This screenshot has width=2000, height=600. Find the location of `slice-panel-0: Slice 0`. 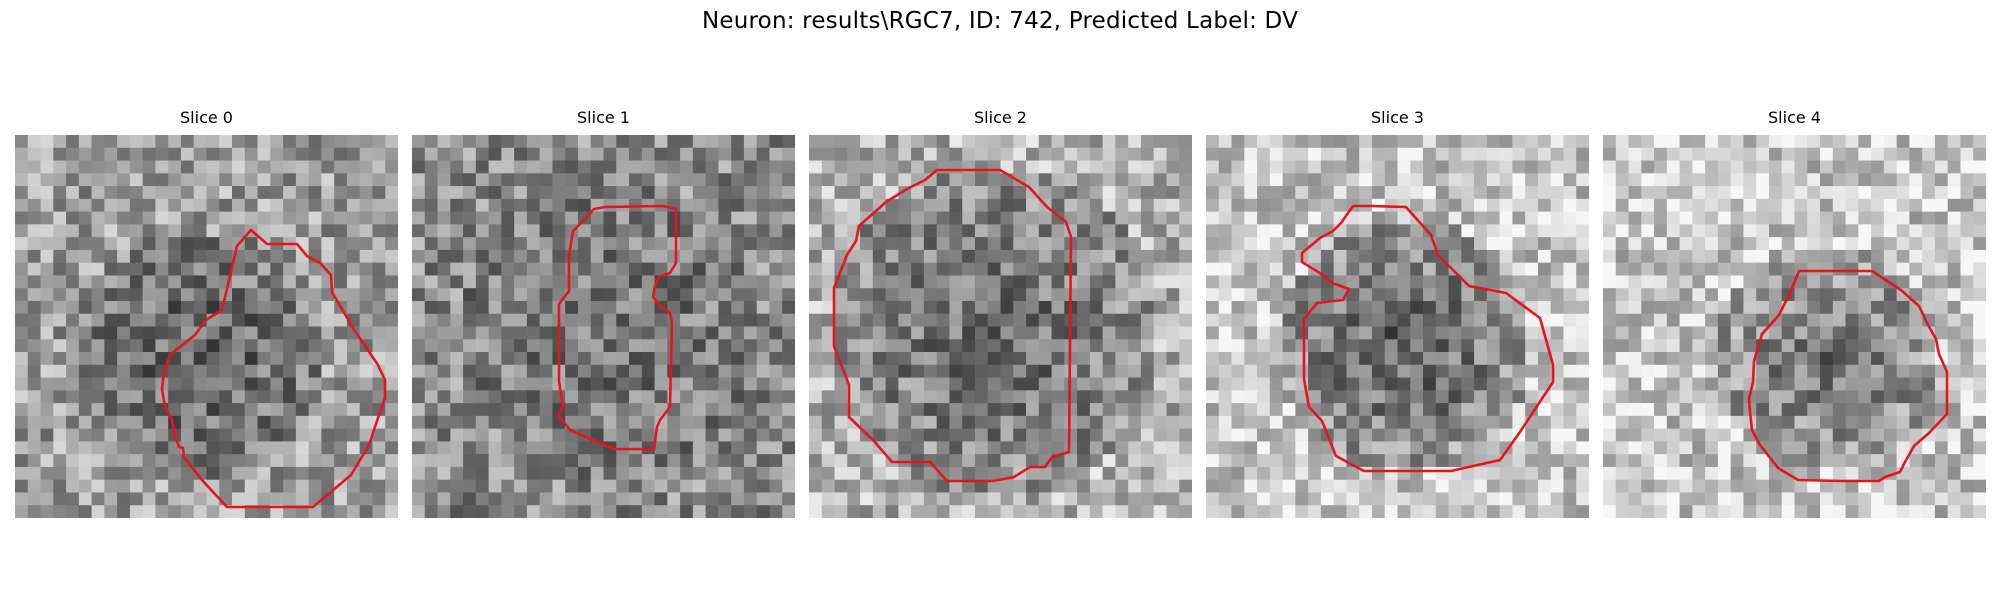

slice-panel-0: Slice 0 is located at coordinates (206, 318).